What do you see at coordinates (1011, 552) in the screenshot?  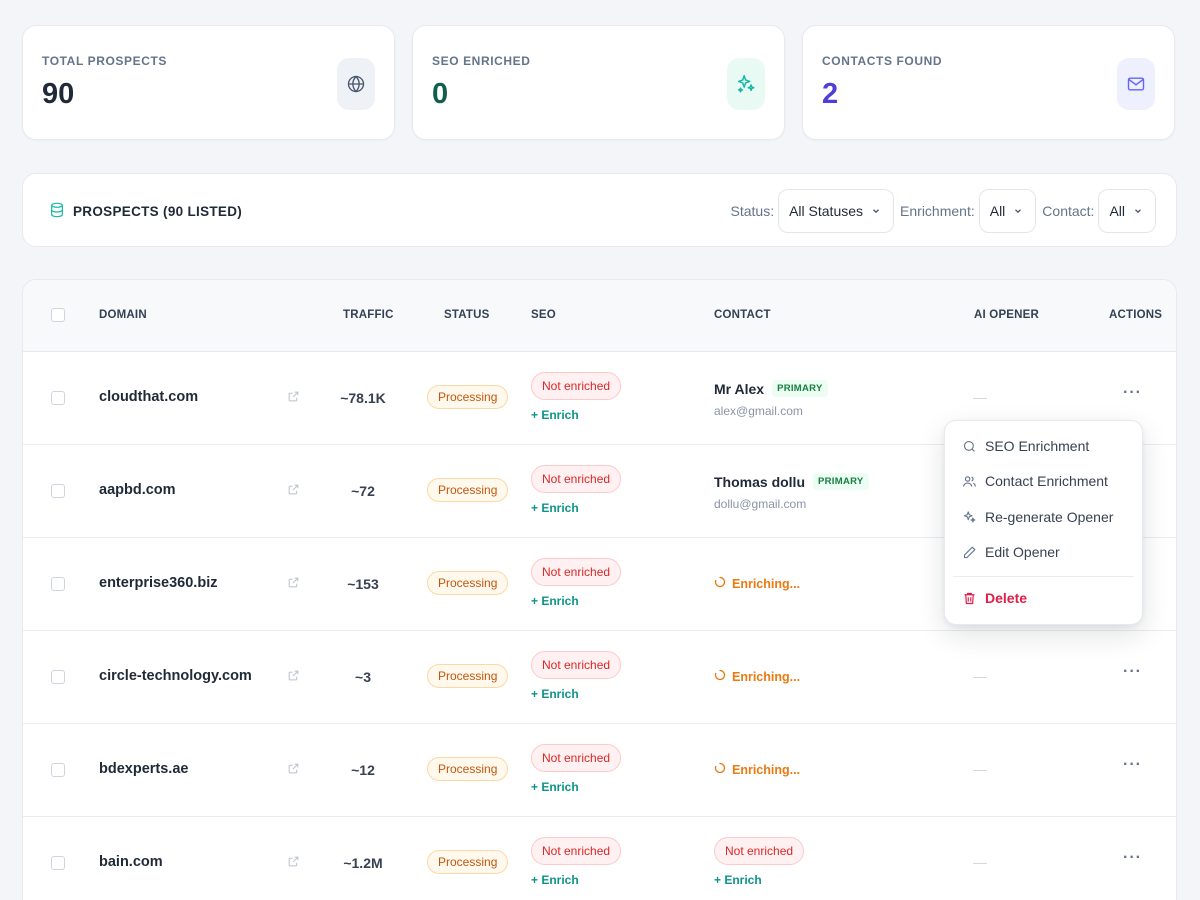 I see `menu-item-edit-opener: Edit Opener` at bounding box center [1011, 552].